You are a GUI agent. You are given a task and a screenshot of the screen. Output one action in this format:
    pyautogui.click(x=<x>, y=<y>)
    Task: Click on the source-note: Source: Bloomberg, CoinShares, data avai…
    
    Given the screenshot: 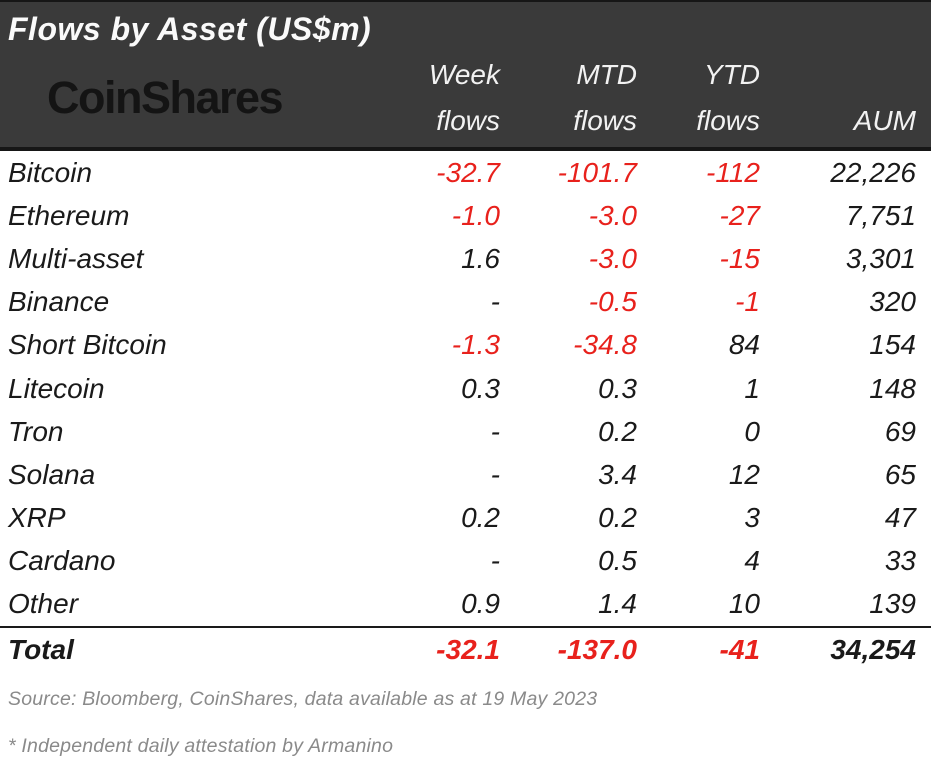 What is the action you would take?
    pyautogui.click(x=303, y=699)
    